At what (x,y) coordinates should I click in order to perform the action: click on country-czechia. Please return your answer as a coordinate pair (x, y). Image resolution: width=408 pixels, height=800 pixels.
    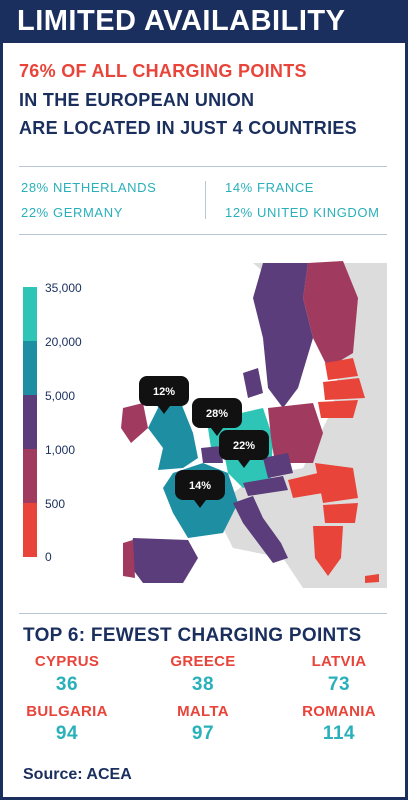
    Looking at the image, I should click on (278, 465).